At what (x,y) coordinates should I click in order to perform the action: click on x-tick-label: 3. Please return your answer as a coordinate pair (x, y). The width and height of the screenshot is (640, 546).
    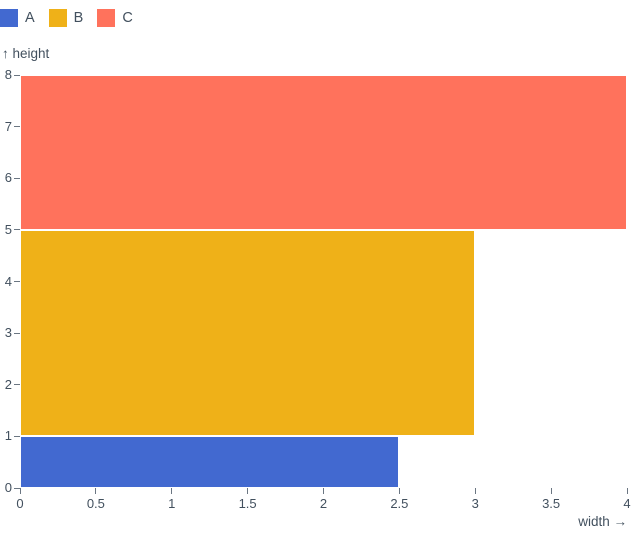
    Looking at the image, I should click on (475, 503).